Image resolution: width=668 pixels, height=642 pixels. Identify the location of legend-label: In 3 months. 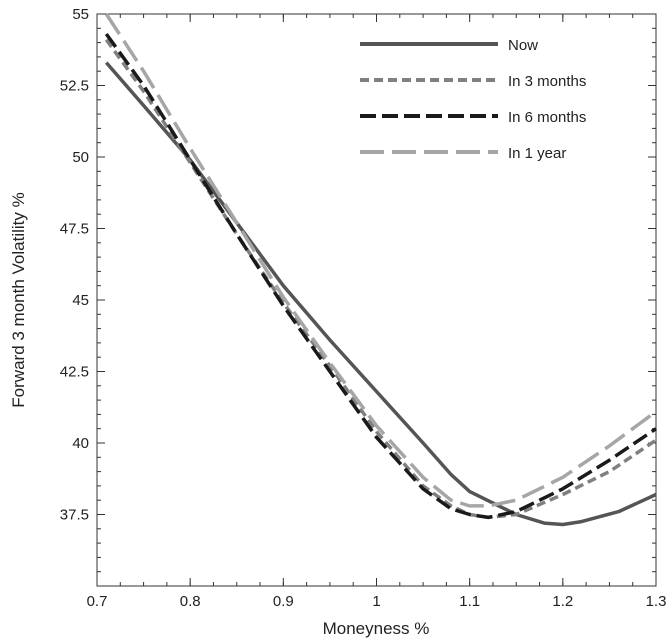
(547, 81).